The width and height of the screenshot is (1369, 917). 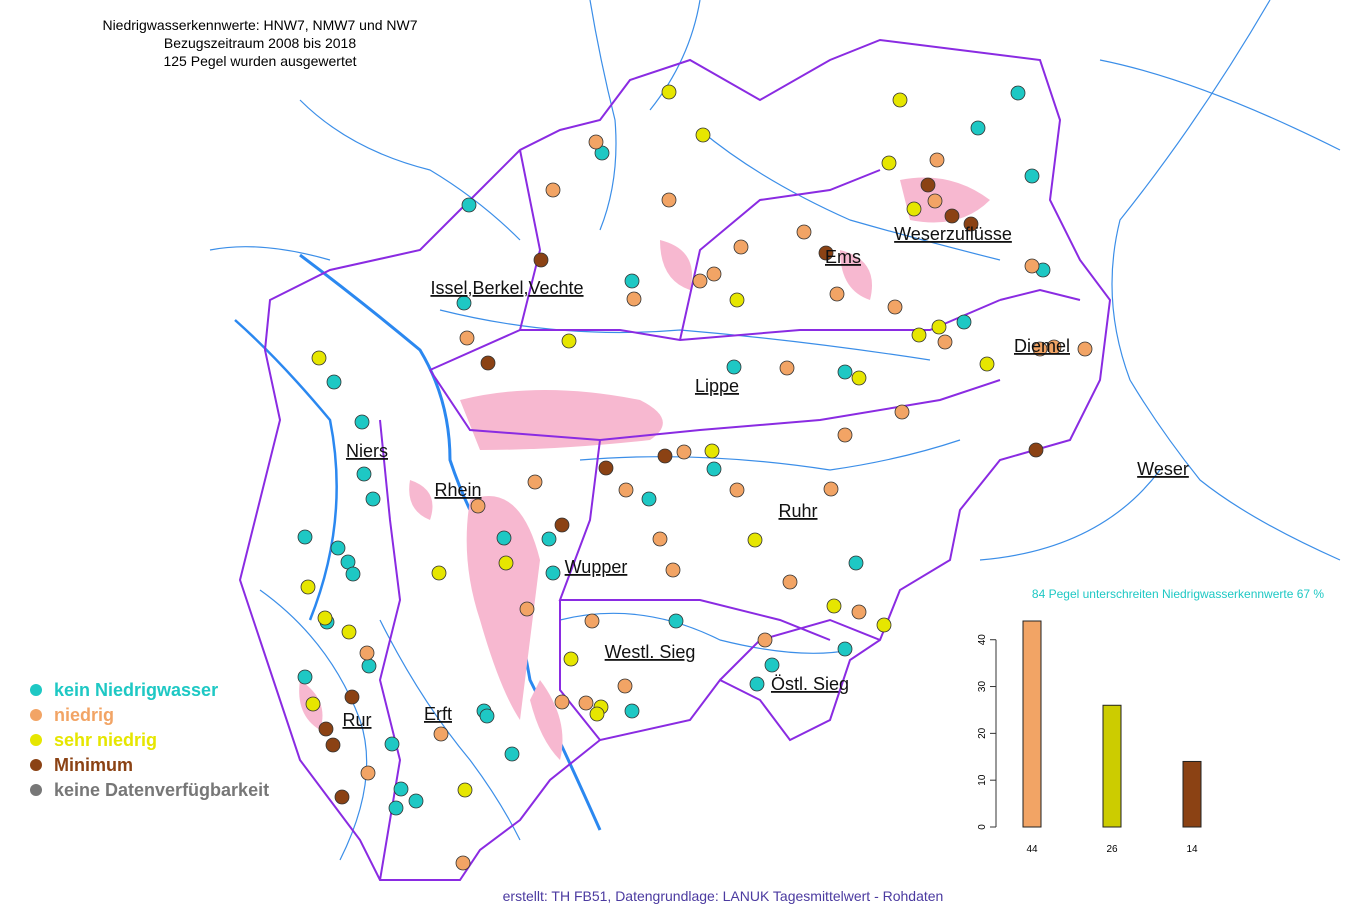 I want to click on header-line: Bezugszeitraum 2008 bis 2018, so click(x=260, y=43).